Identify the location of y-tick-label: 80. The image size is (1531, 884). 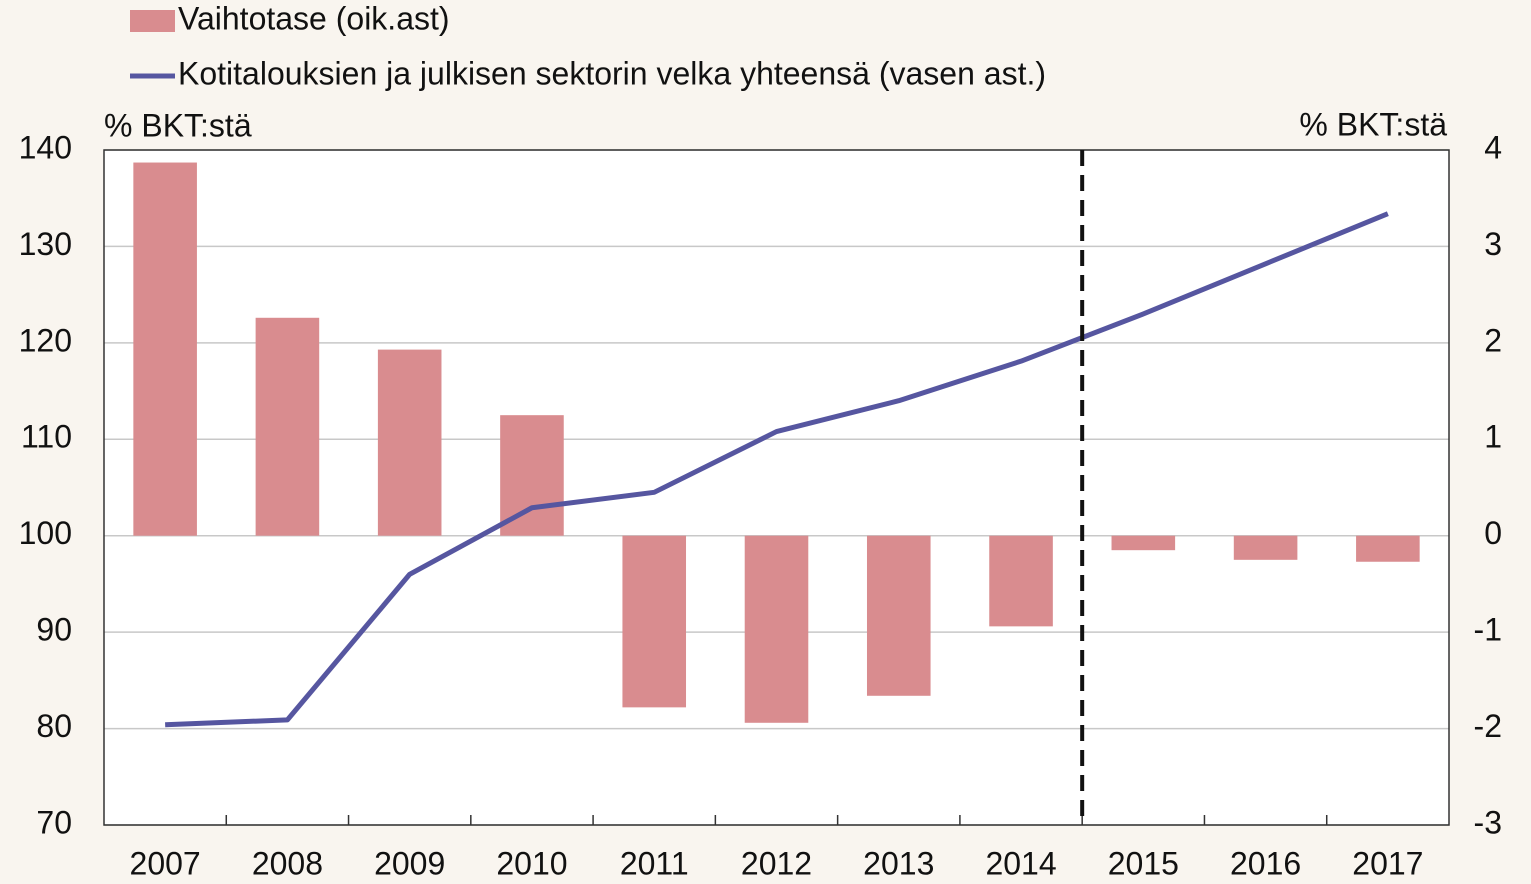
(54, 726).